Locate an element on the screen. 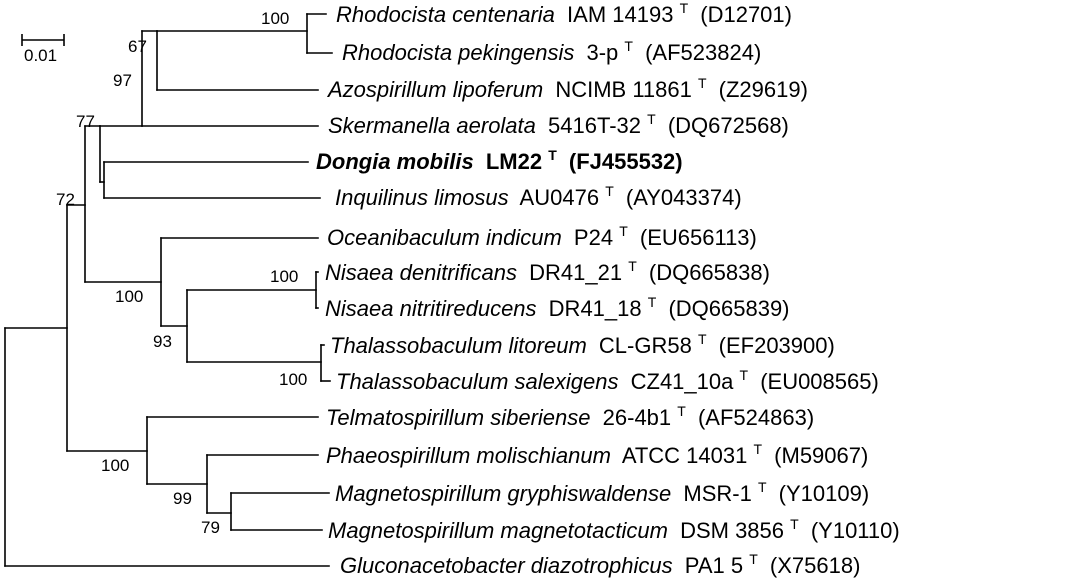 This screenshot has width=1077, height=586. taxon-name: Skermanella aerolata is located at coordinates (432, 125).